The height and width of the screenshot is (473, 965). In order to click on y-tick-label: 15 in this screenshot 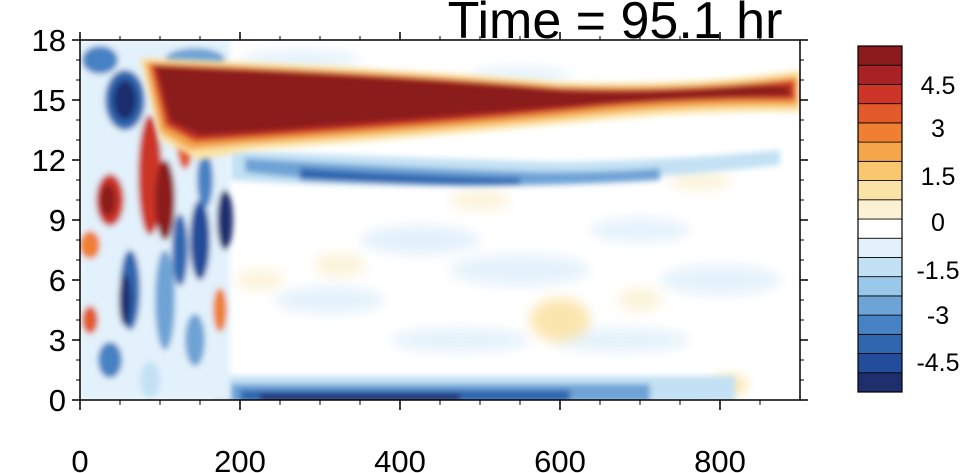, I will do `click(49, 100)`.